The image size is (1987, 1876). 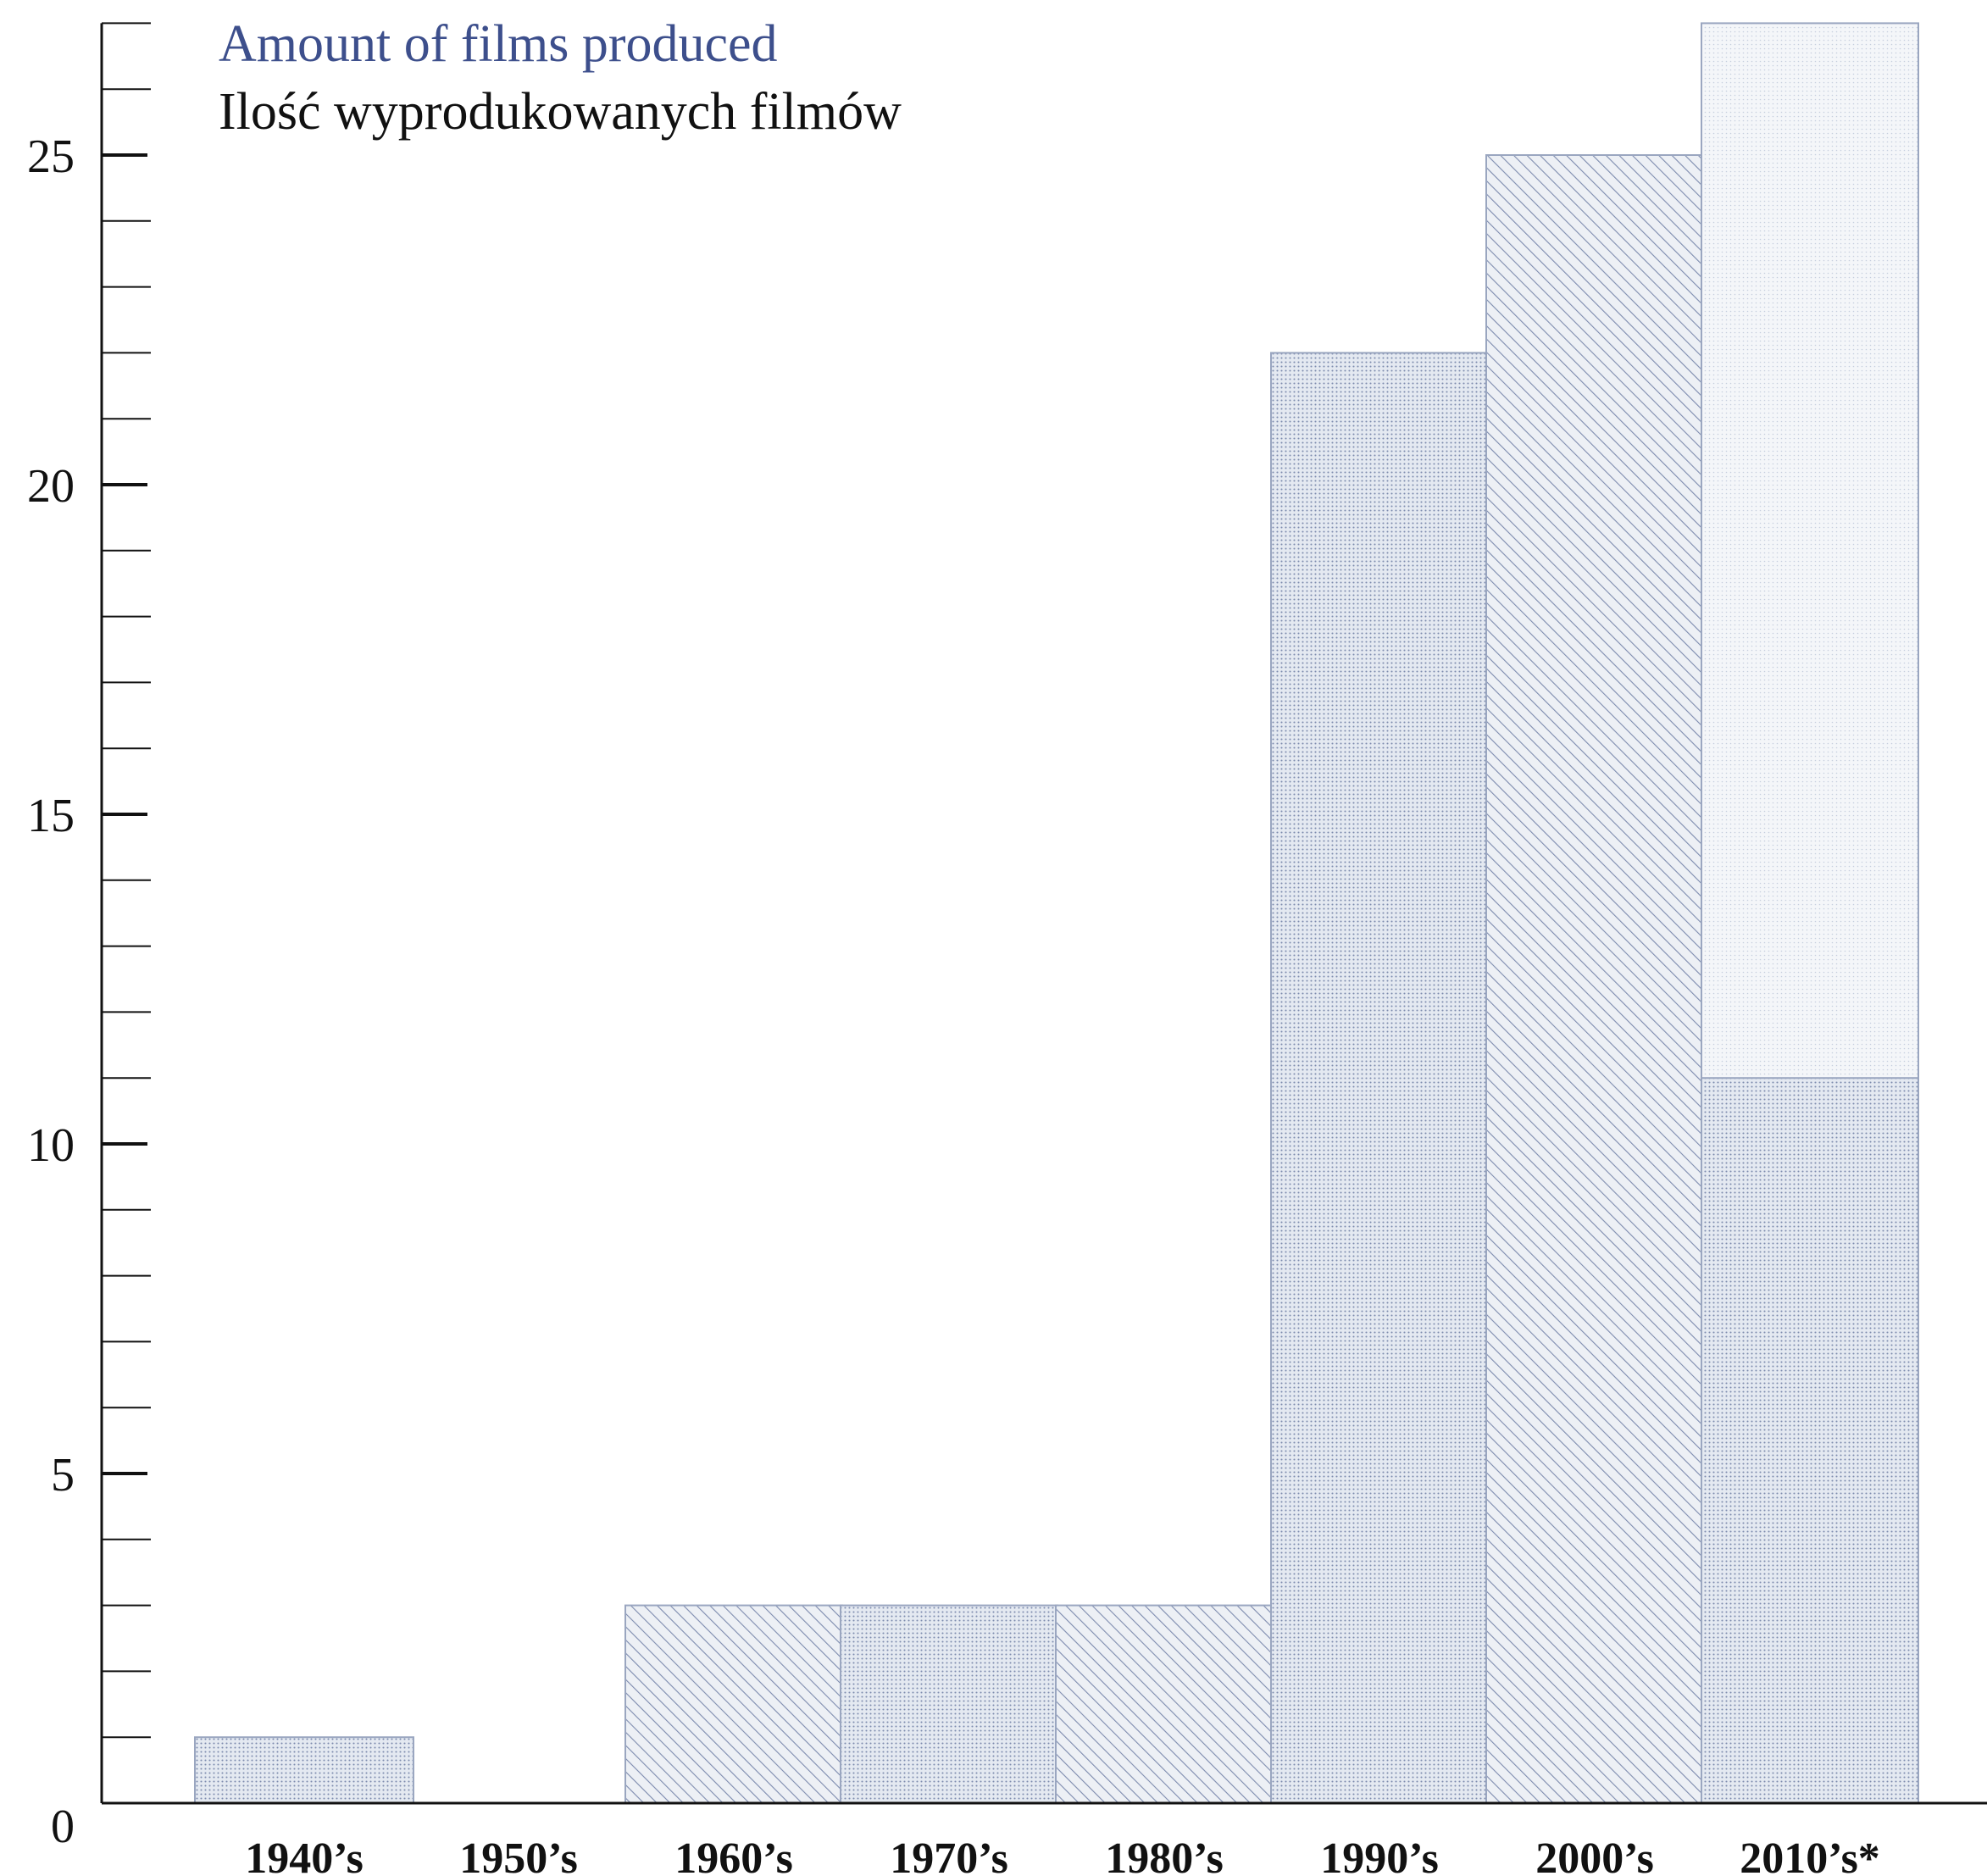 I want to click on x-tick-label: 1950’s, so click(x=518, y=1855).